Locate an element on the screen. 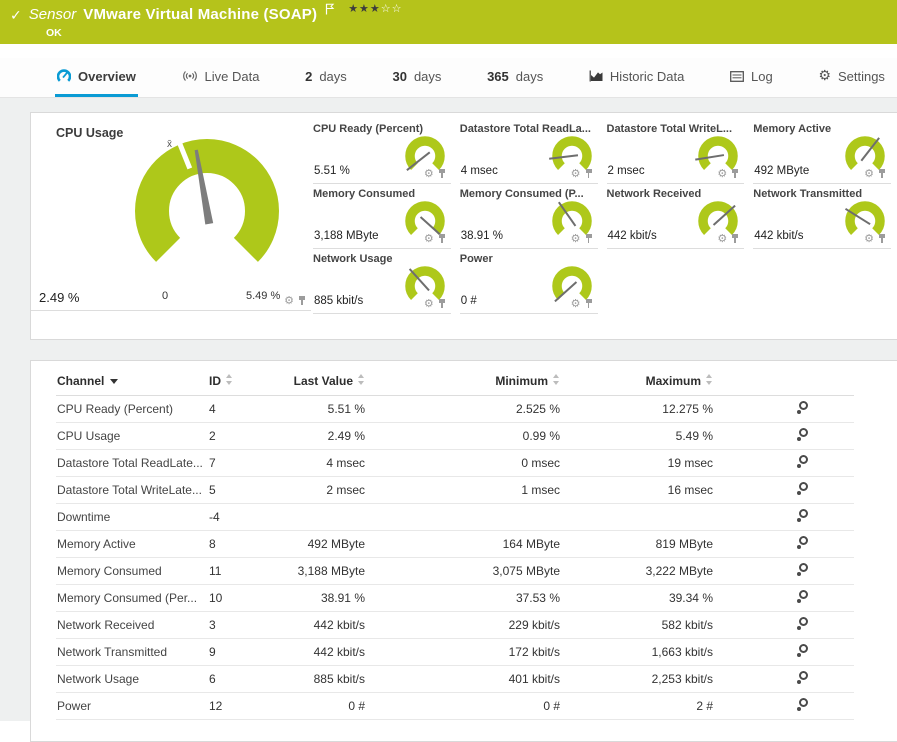 This screenshot has height=742, width=897. tab-historic-data: Historic Data is located at coordinates (636, 77).